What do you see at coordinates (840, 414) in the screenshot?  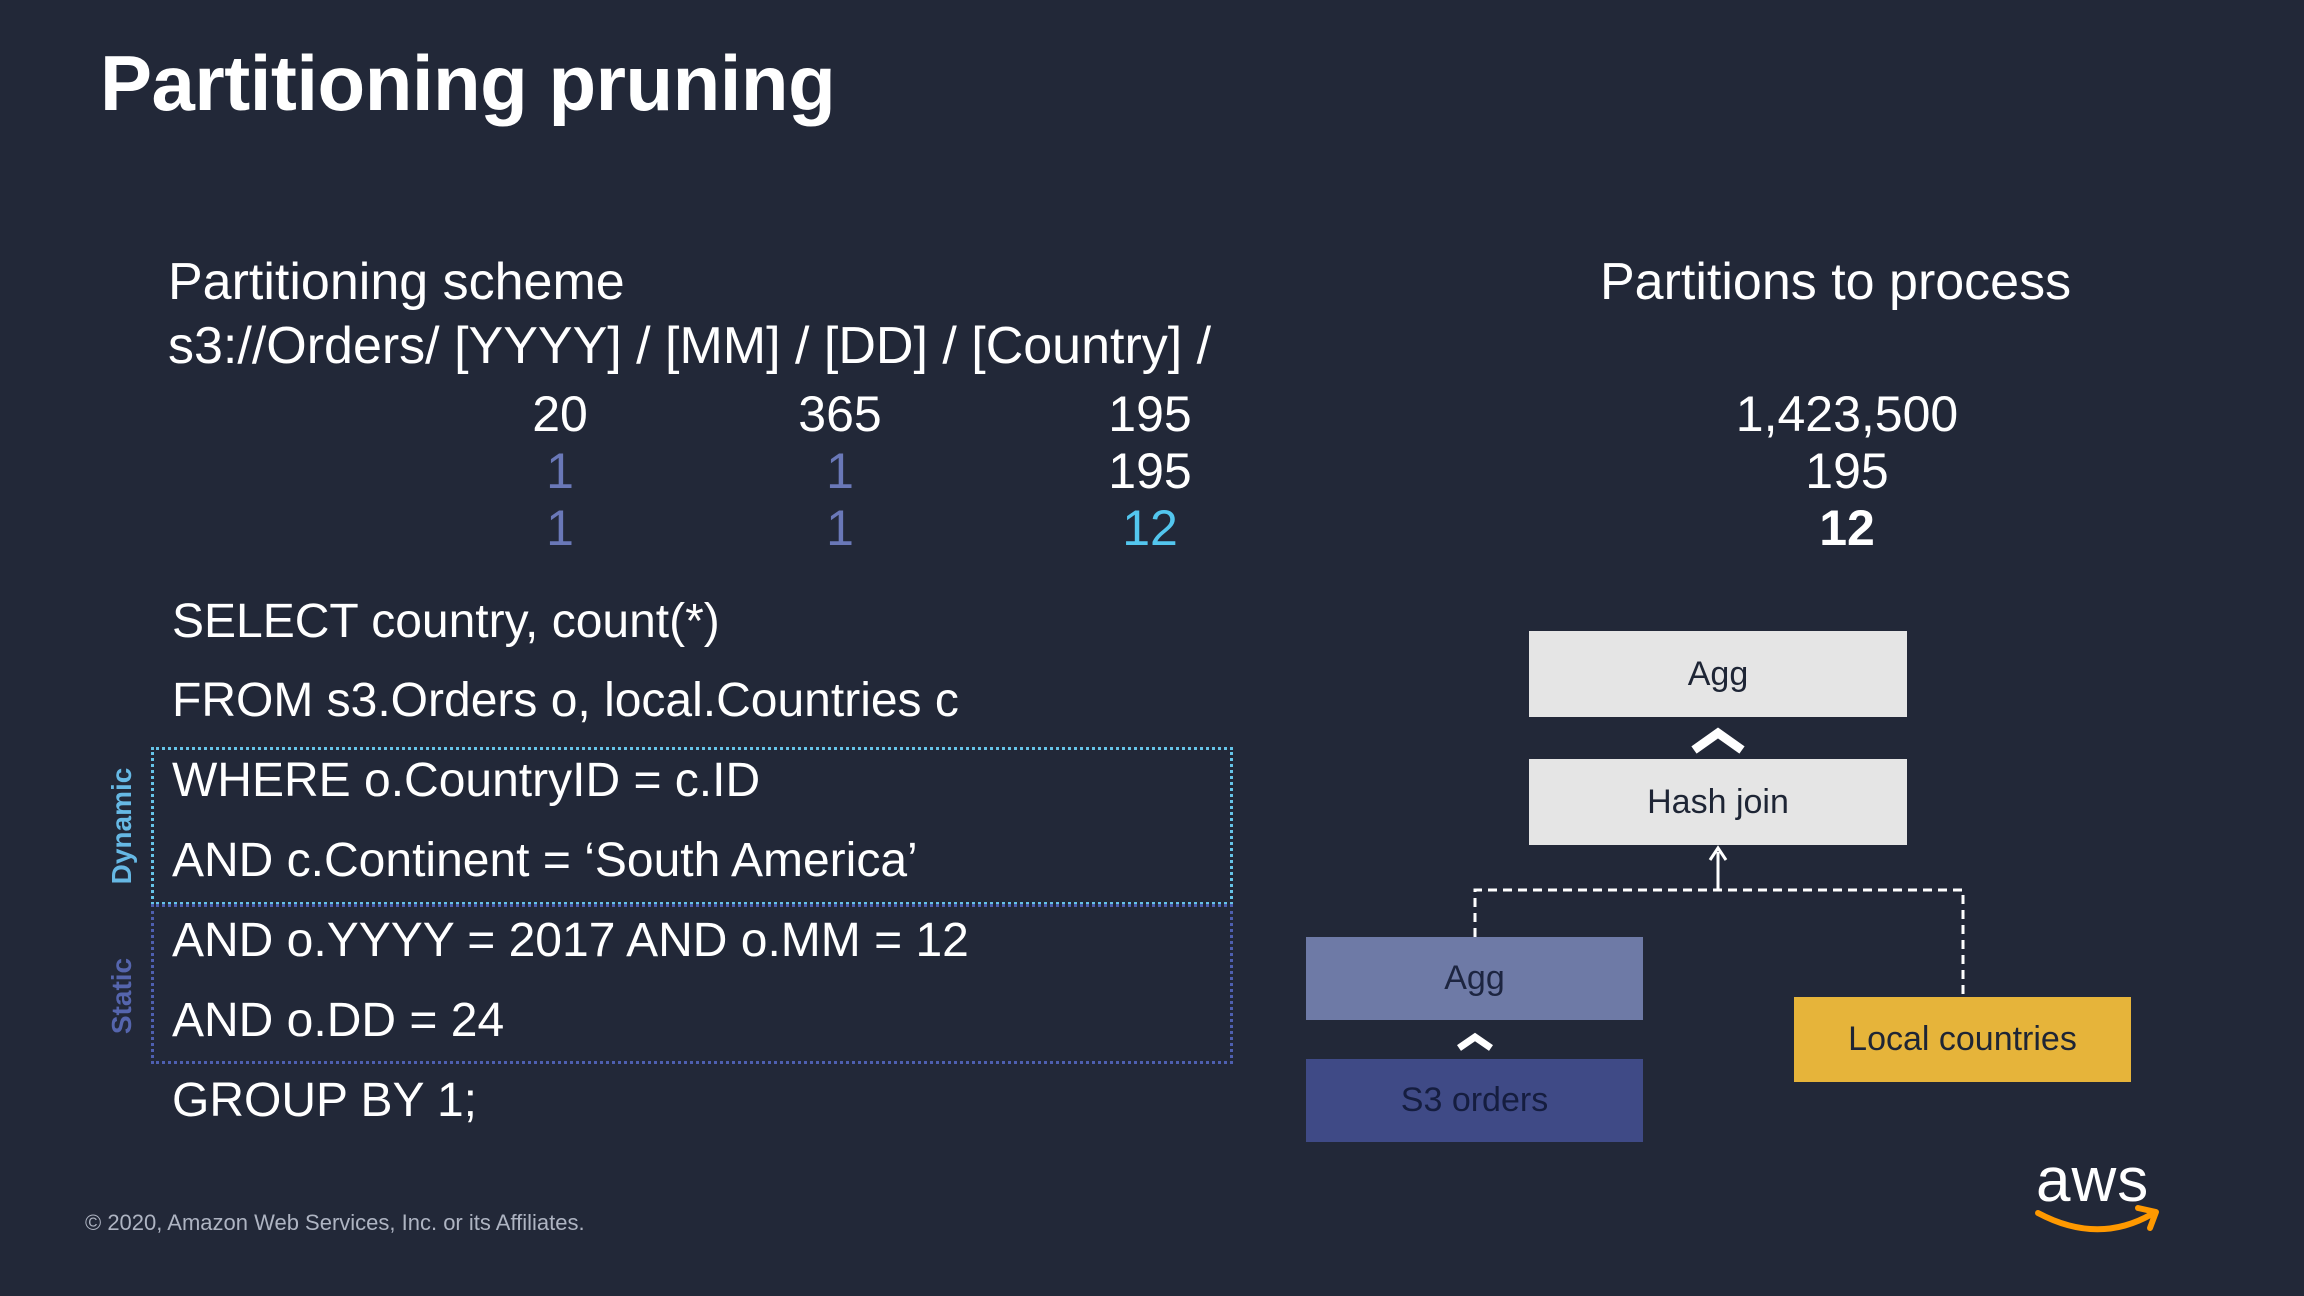 I see `count-mm: 365` at bounding box center [840, 414].